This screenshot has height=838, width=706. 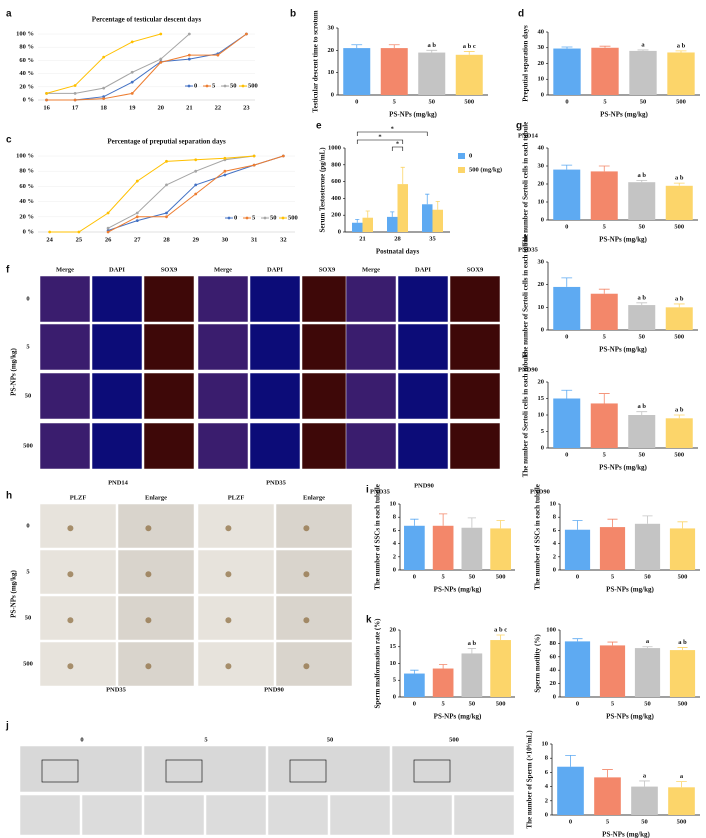 What do you see at coordinates (26, 216) in the screenshot?
I see `y-tick-label: 20 %` at bounding box center [26, 216].